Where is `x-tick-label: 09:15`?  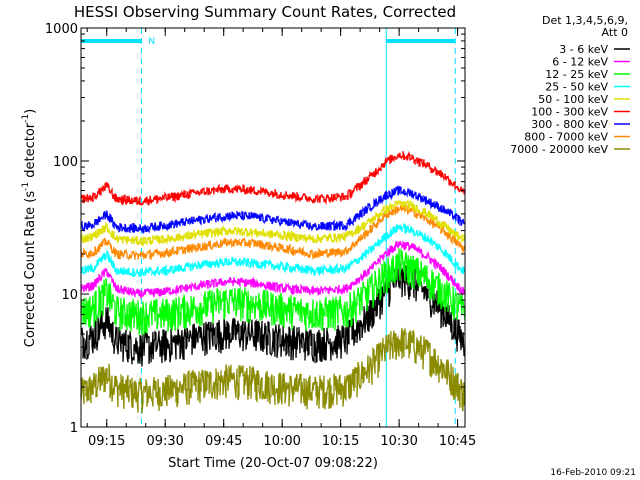 x-tick-label: 09:15 is located at coordinates (106, 441).